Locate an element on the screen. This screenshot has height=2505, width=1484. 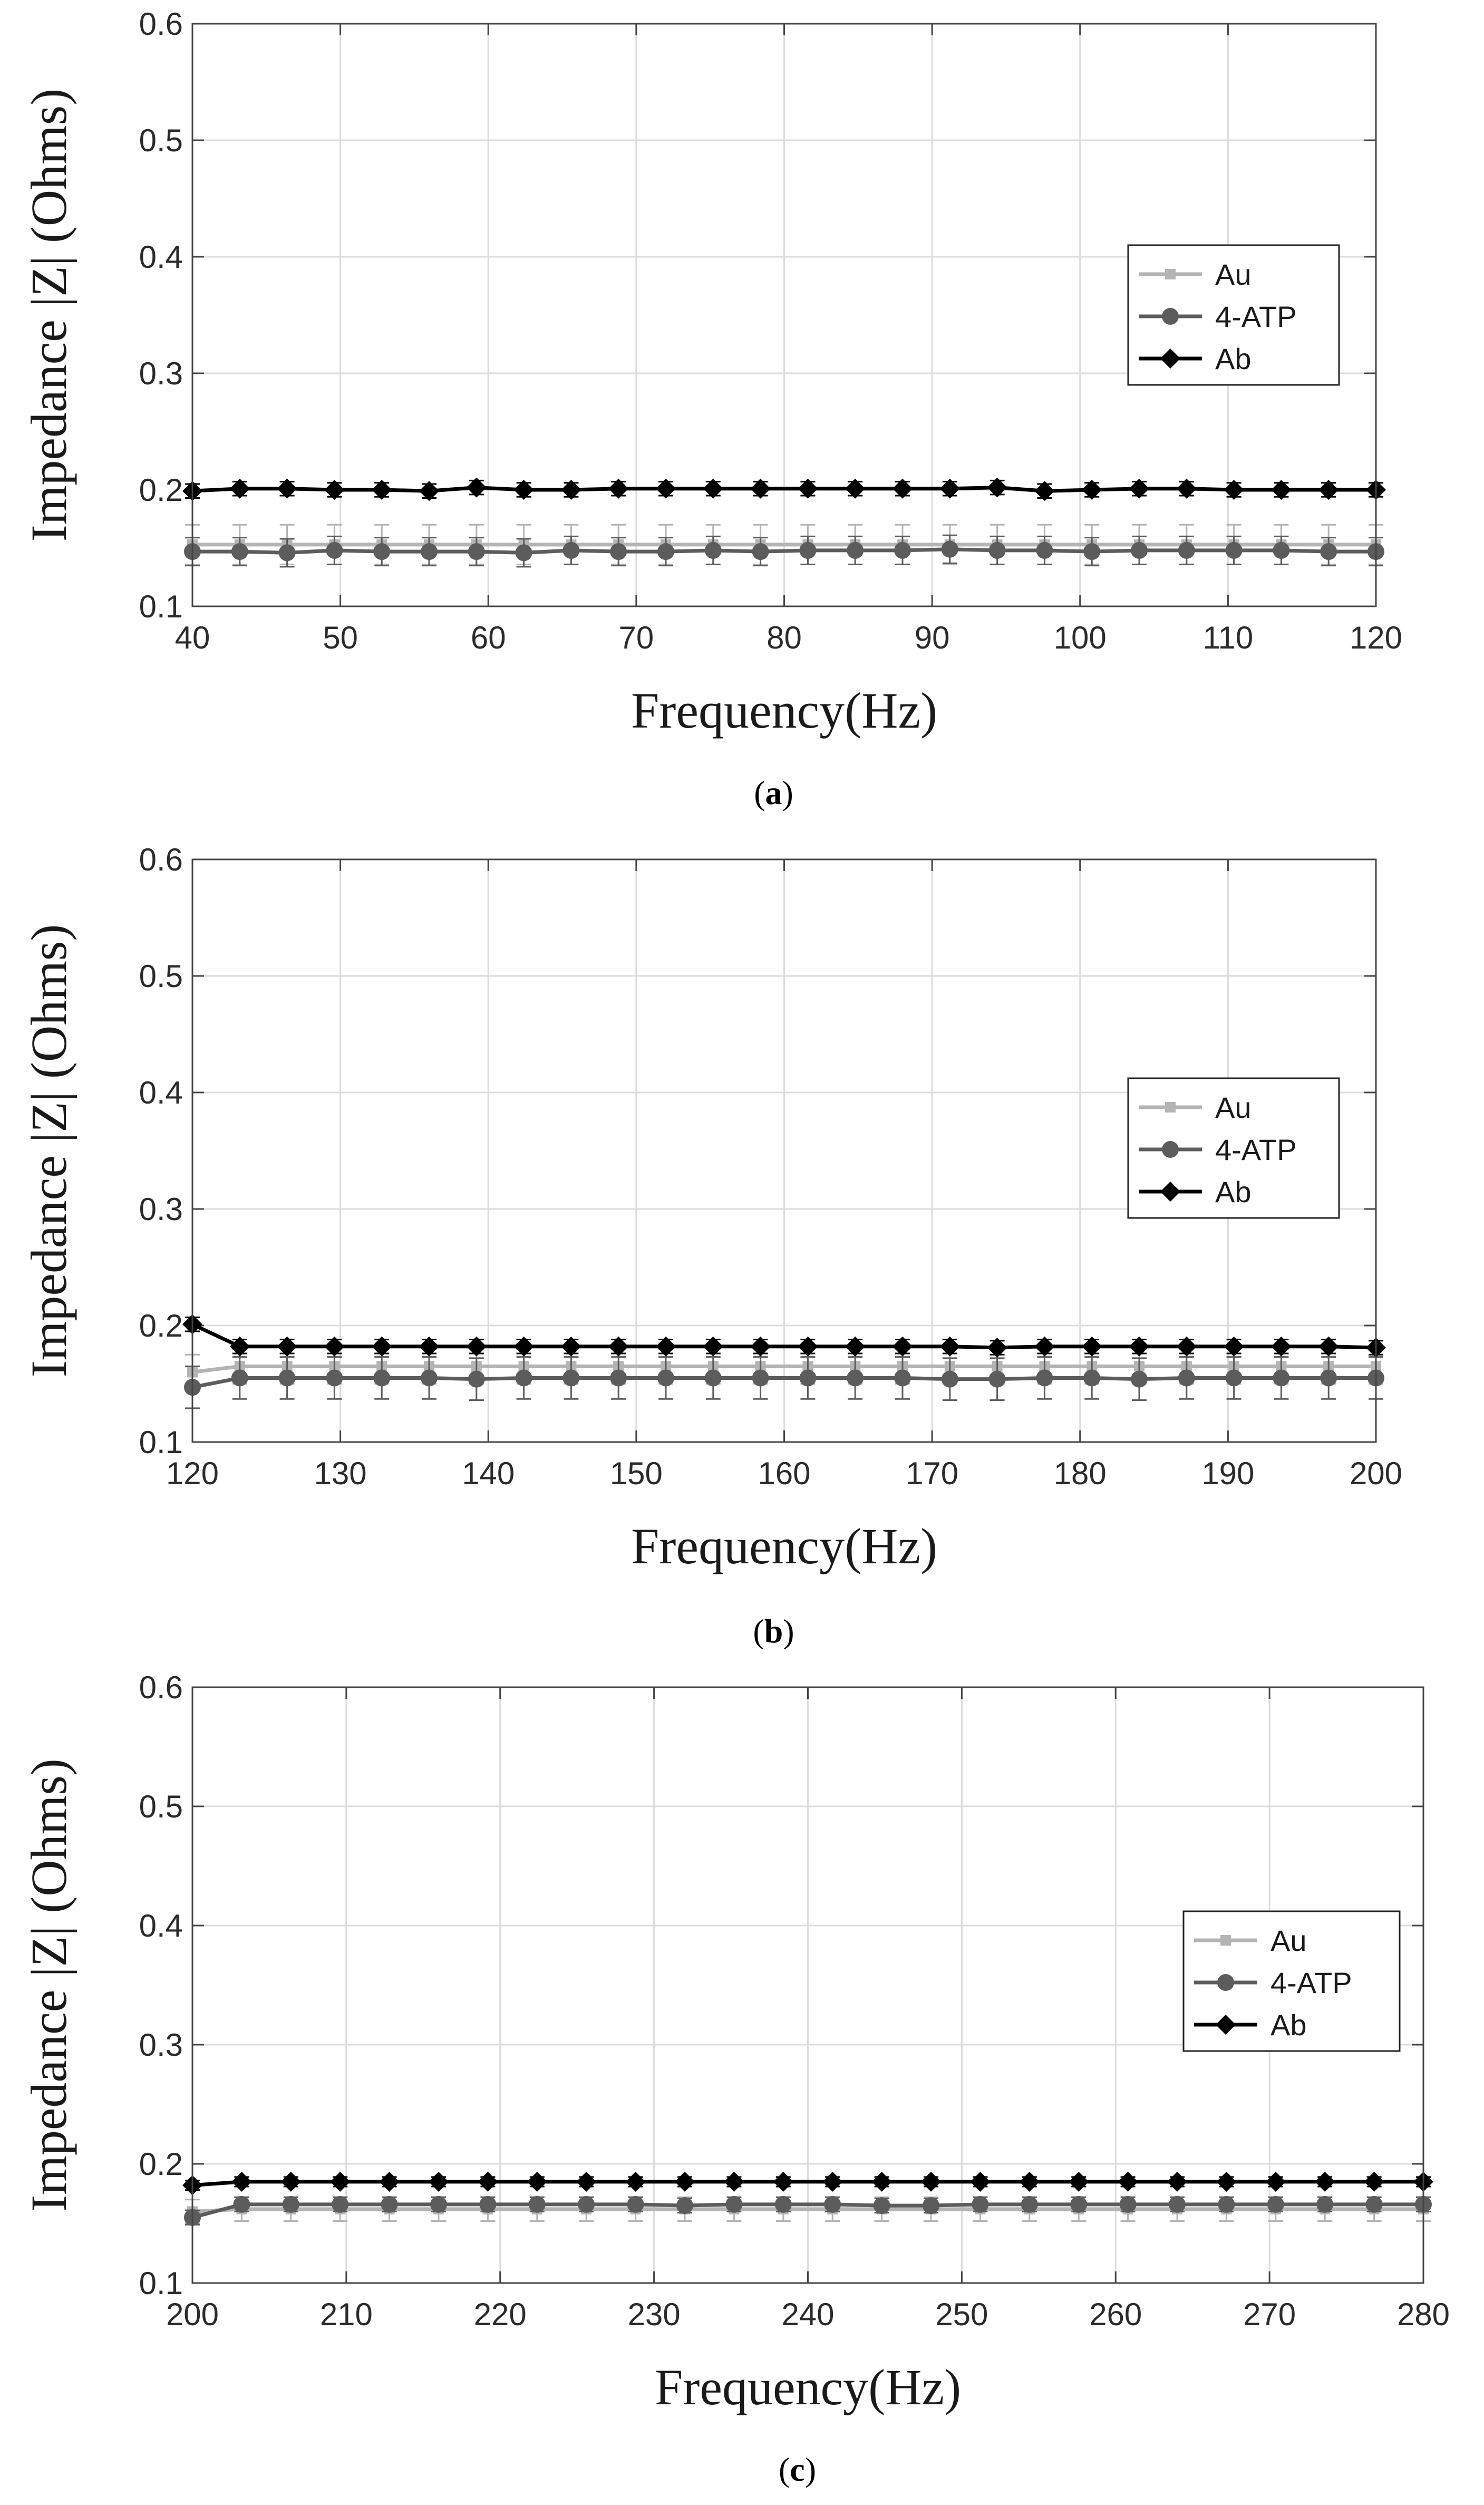
series-4-atp is located at coordinates (784, 551).